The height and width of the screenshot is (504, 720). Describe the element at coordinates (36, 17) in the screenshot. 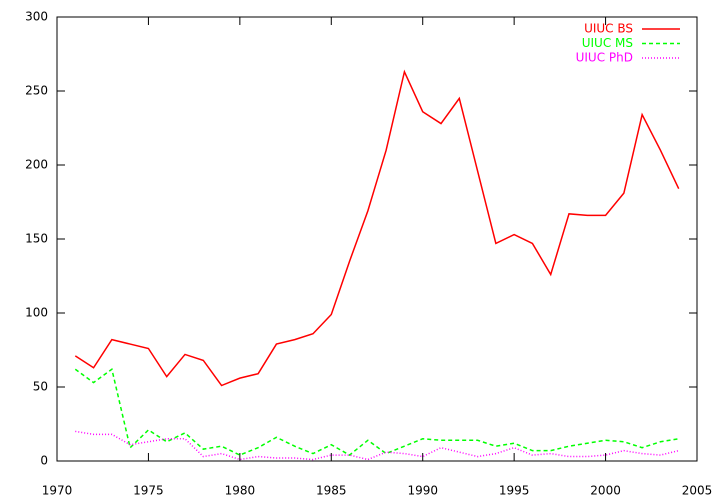

I see `y-tick-label: 300` at that location.